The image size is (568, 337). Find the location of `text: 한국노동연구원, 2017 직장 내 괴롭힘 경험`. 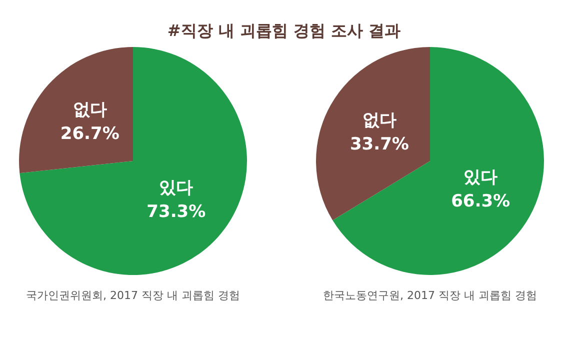

text: 한국노동연구원, 2017 직장 내 괴롭힘 경험 is located at coordinates (430, 295).